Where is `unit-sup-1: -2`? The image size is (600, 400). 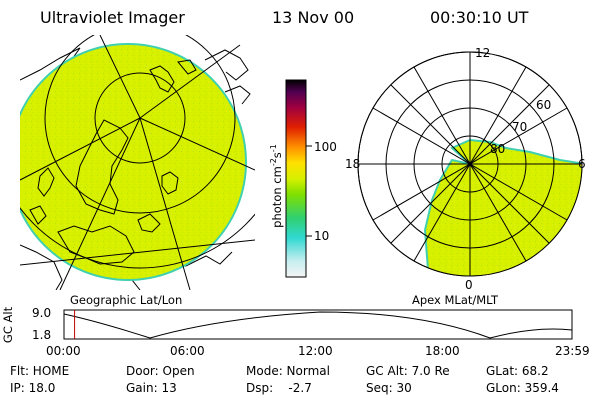
unit-sup-1: -2 is located at coordinates (273, 162).